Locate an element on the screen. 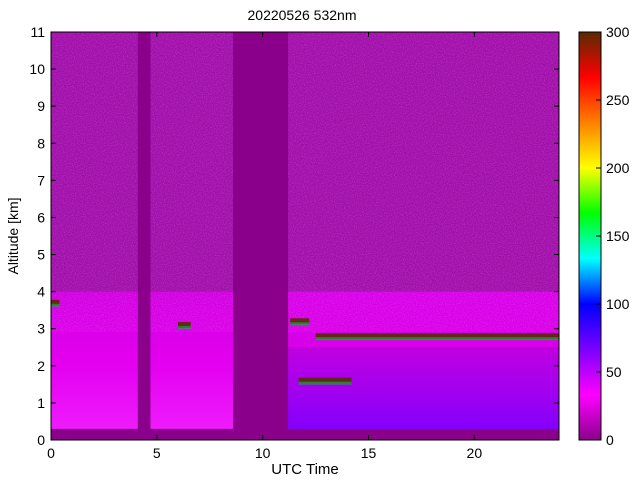  colorbar-gradient is located at coordinates (590, 236).